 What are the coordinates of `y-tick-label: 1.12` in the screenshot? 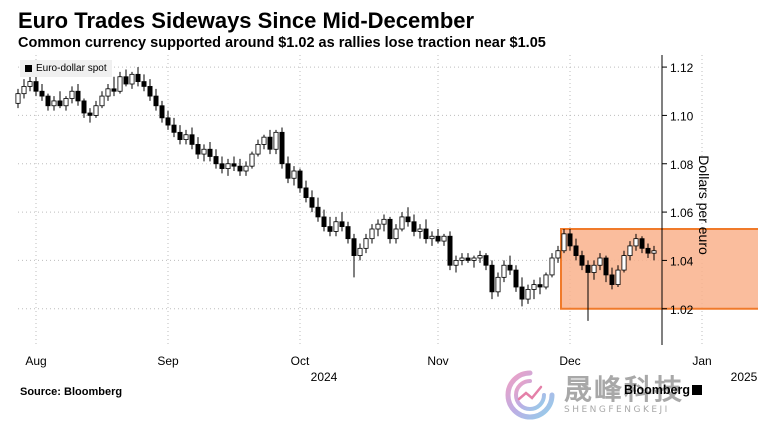 It's located at (682, 68).